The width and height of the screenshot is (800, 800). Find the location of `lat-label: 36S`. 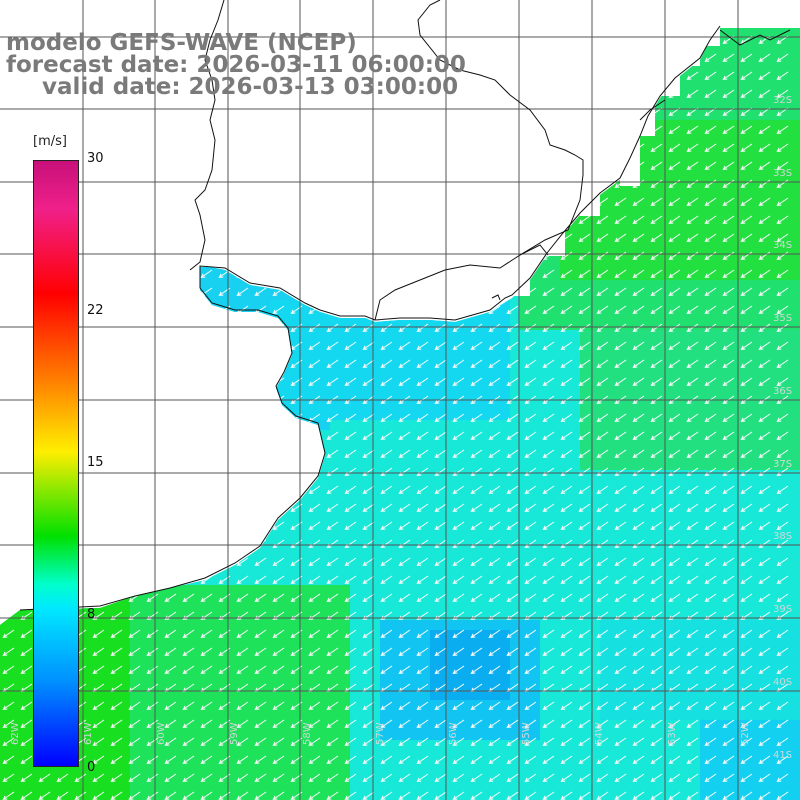

lat-label: 36S is located at coordinates (782, 391).